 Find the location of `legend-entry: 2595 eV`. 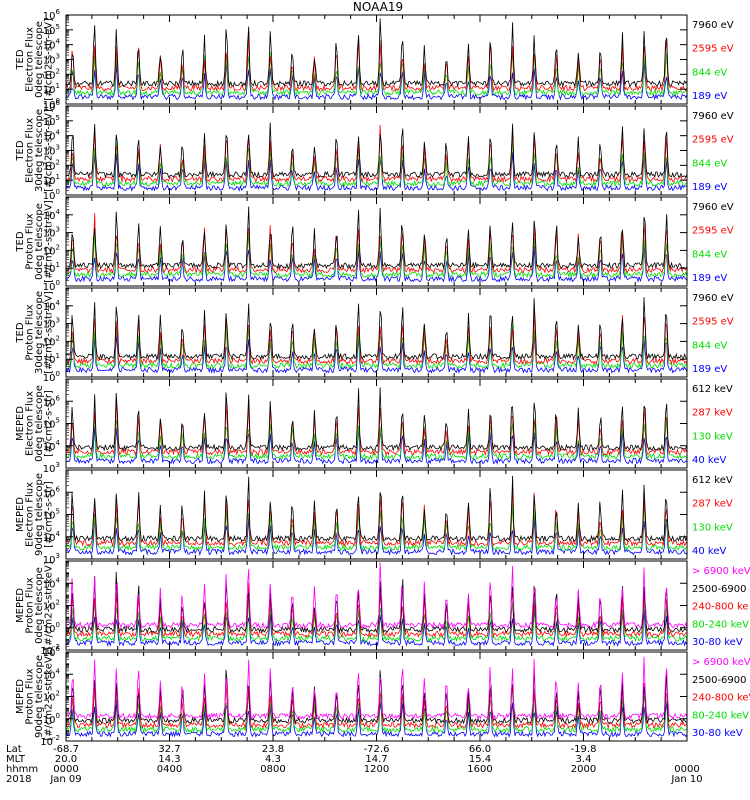

legend-entry: 2595 eV is located at coordinates (713, 322).